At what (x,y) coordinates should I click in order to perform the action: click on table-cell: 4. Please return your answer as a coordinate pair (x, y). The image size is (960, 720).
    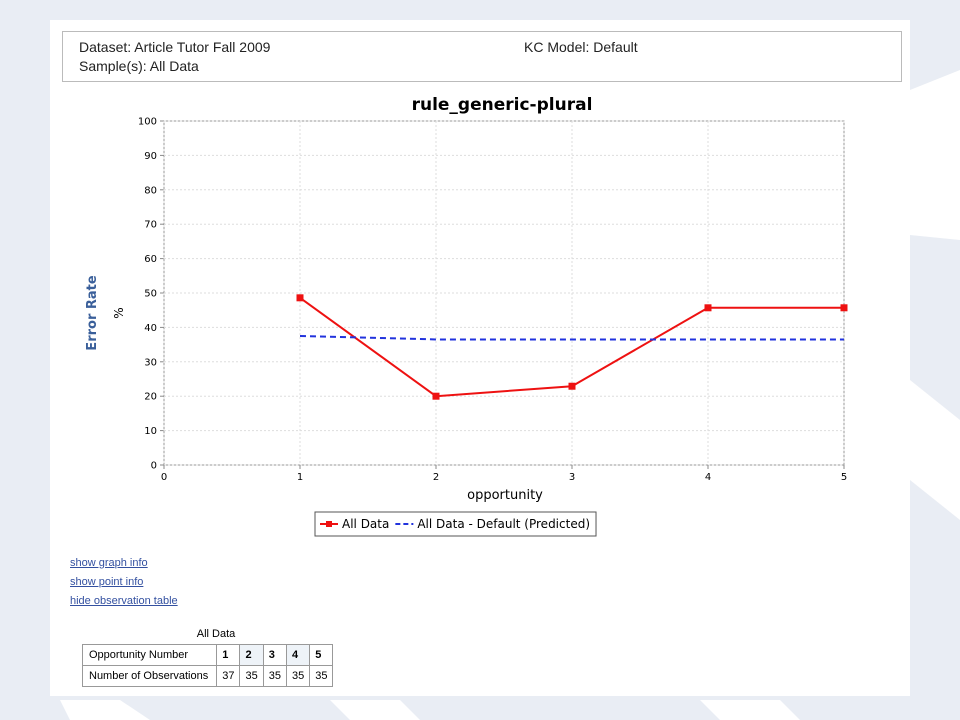
    Looking at the image, I should click on (298, 655).